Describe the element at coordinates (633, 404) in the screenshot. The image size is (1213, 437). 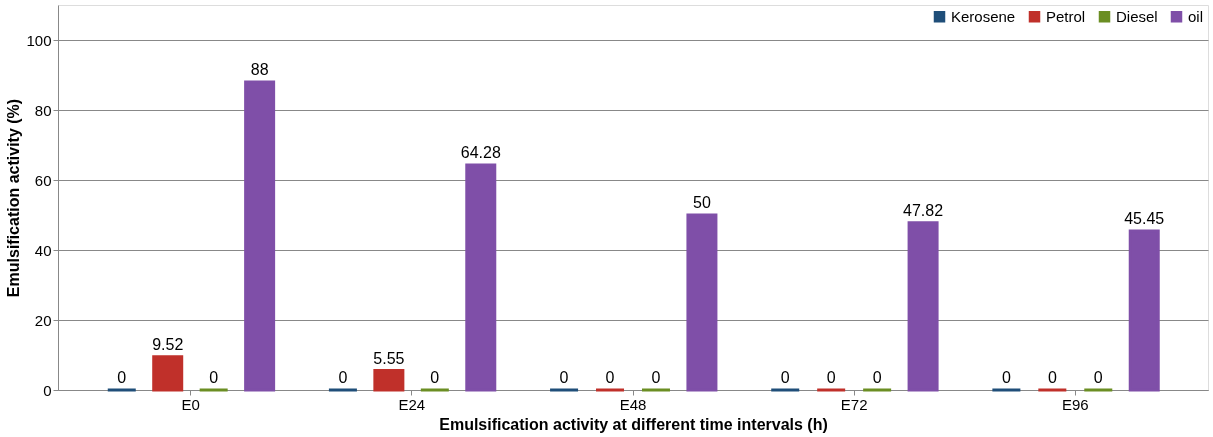
I see `x-tick-label: E48` at that location.